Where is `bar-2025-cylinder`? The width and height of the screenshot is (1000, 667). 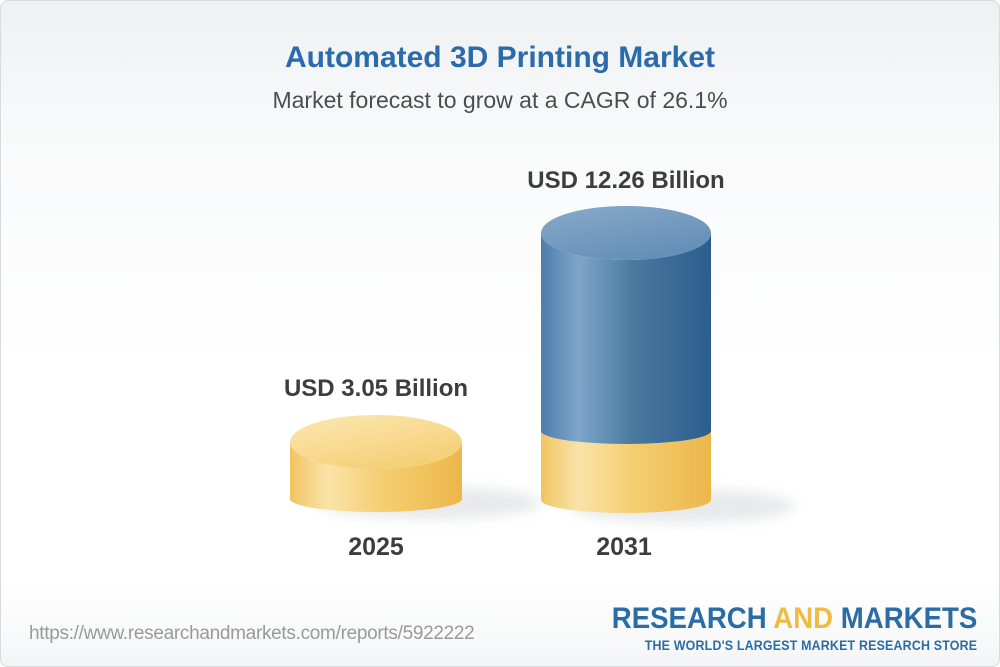 bar-2025-cylinder is located at coordinates (376, 463).